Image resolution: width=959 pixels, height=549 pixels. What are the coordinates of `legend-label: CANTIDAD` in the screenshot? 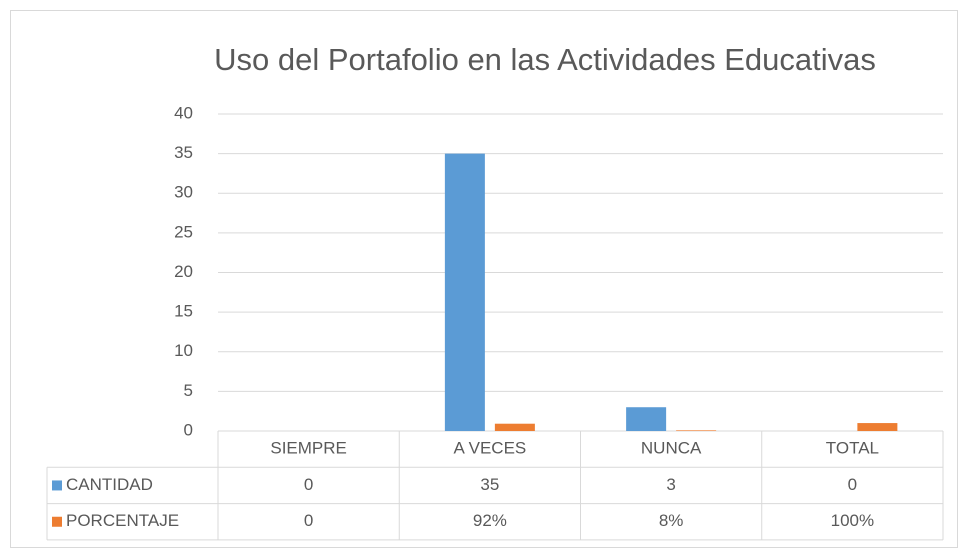 It's located at (109, 484).